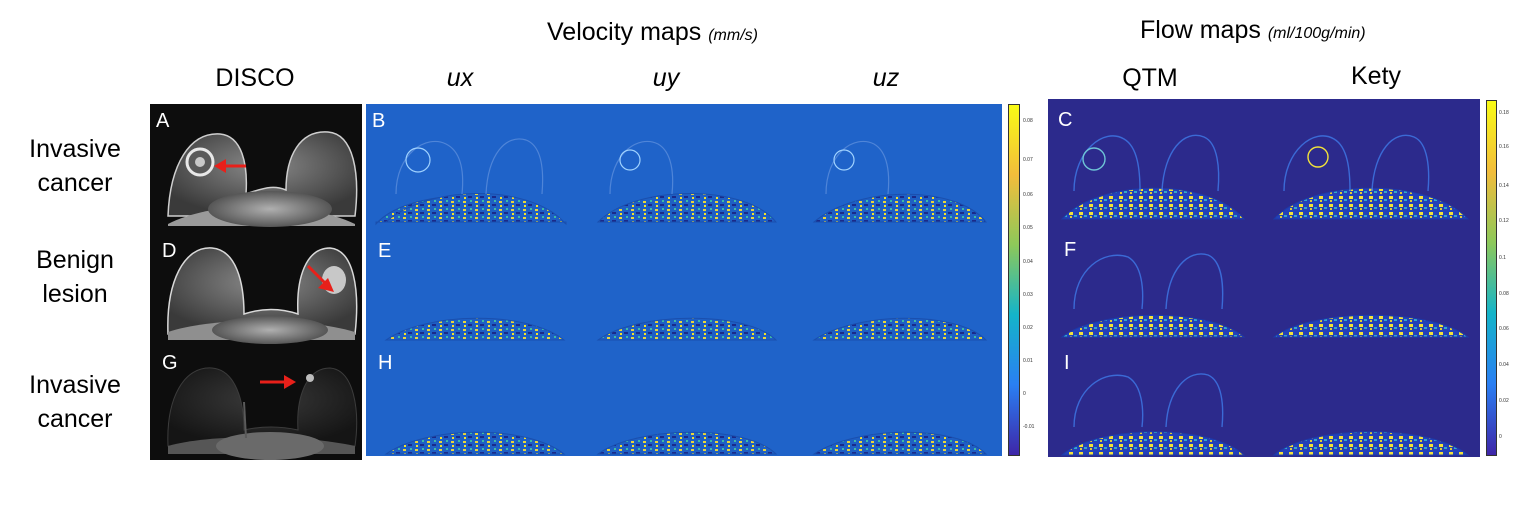  I want to click on flow-tick-10: 0, so click(1500, 437).